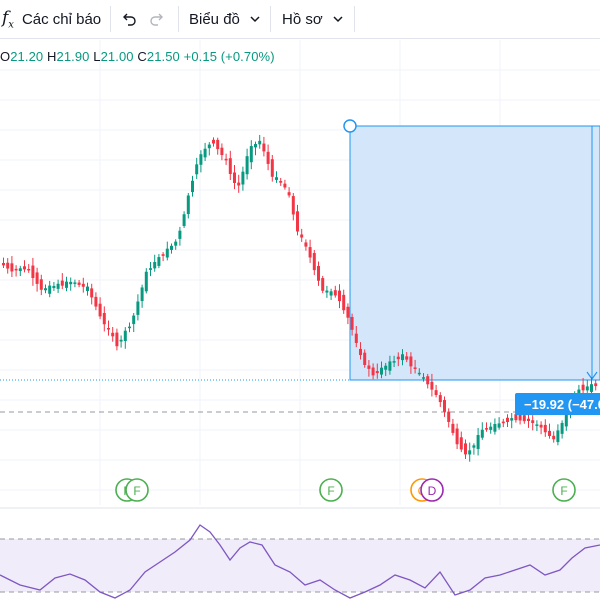 The height and width of the screenshot is (600, 600). I want to click on fx-icon: fx, so click(8, 19).